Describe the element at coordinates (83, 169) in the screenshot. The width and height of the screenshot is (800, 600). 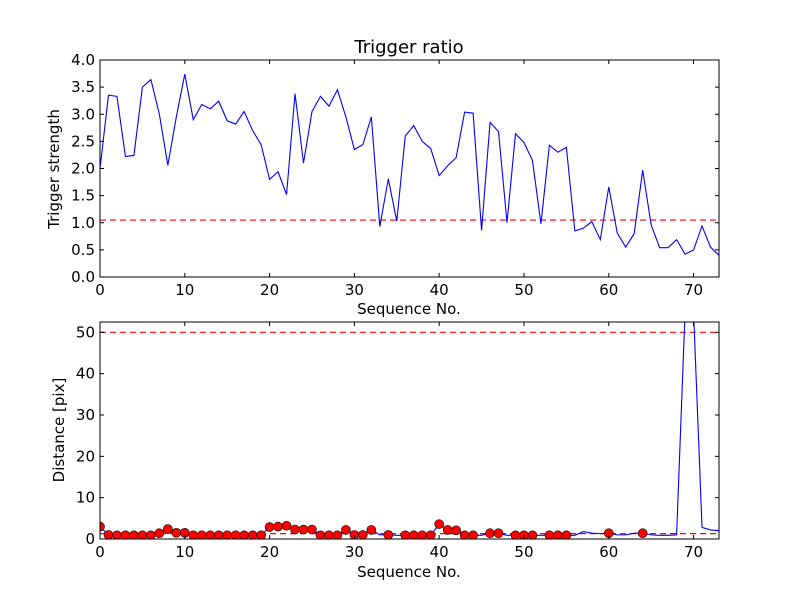
I see `y-tick-label: 2.0` at that location.